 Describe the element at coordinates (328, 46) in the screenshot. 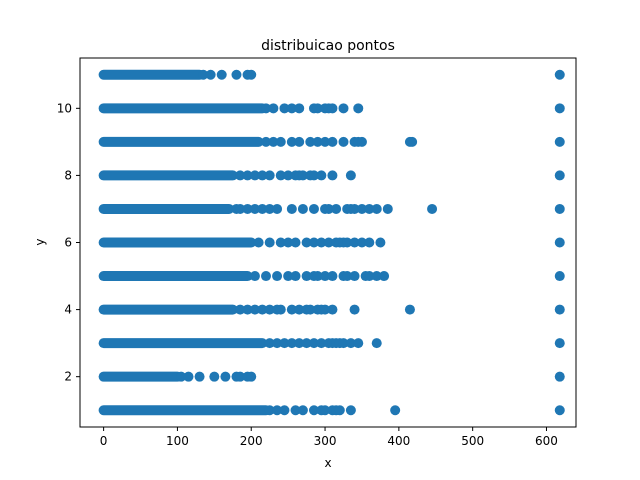

I see `chart-title: distribuicao pontos` at that location.